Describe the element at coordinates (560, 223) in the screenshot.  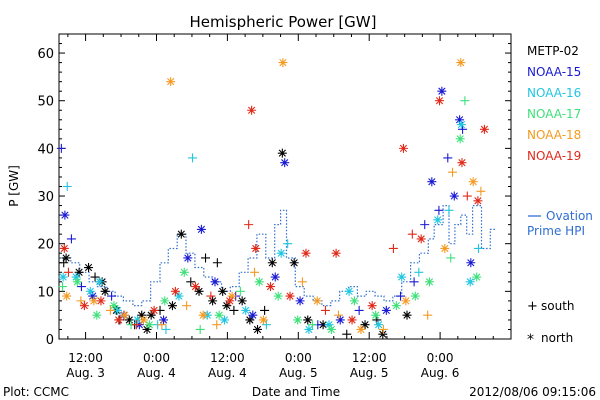
I see `ovation-legend: Ovation Prime HPI` at that location.